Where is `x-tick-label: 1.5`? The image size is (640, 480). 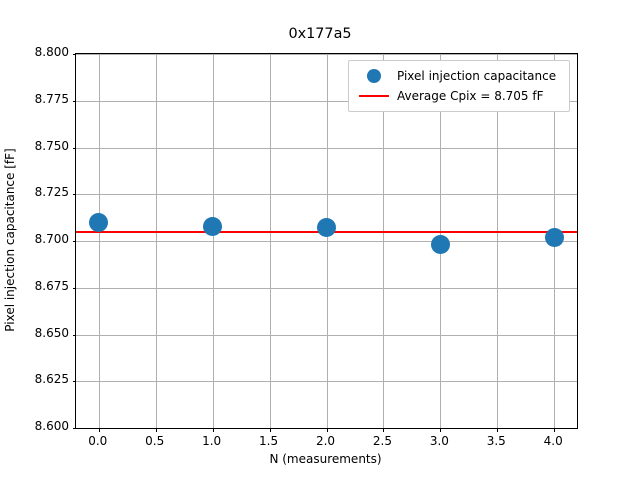
x-tick-label: 1.5 is located at coordinates (269, 441).